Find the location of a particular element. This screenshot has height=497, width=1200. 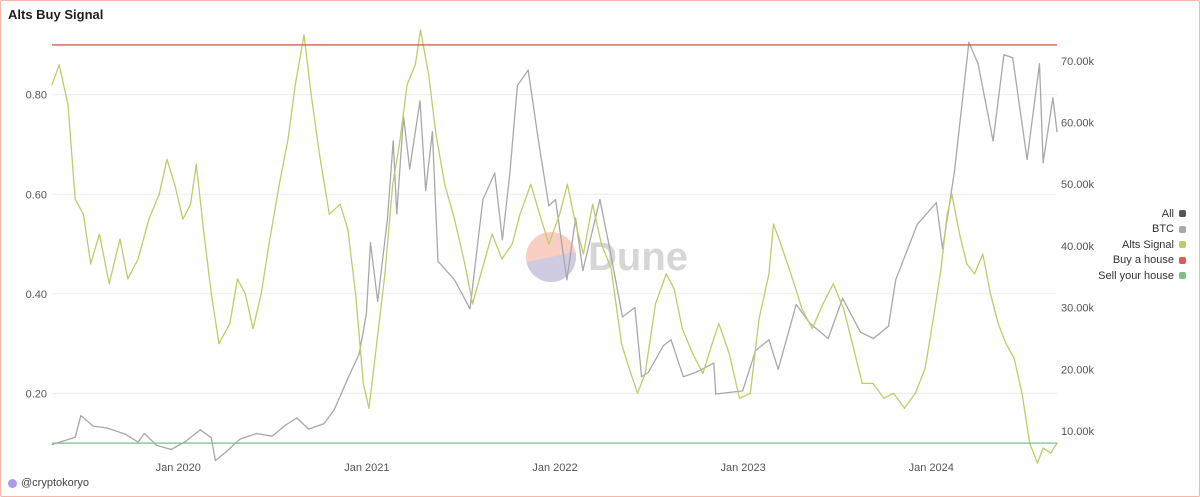

y-right-tick-label: 60.00k is located at coordinates (1078, 124).